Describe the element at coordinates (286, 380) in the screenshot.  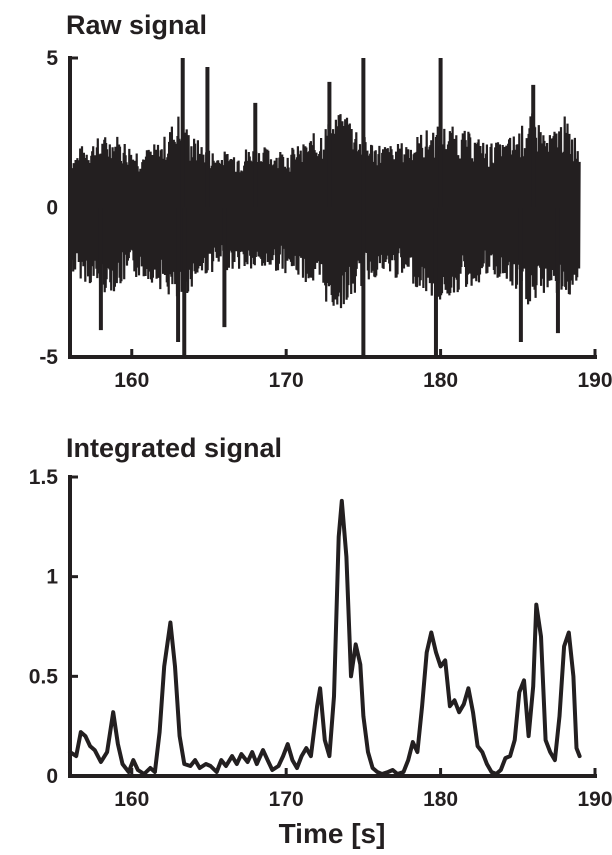
I see `raw-signal-x-tick-label: 170` at that location.